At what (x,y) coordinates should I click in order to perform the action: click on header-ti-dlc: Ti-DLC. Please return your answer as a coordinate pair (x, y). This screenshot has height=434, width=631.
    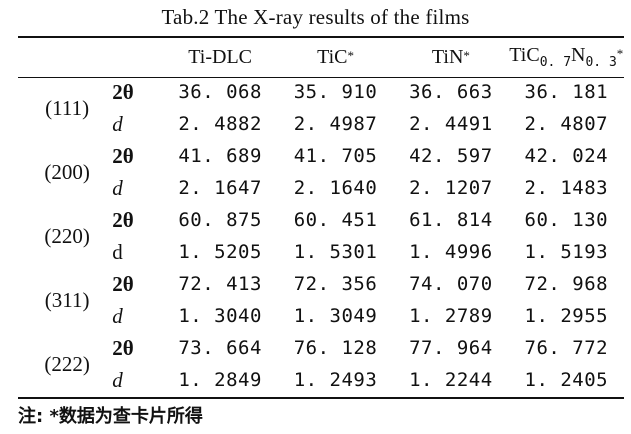
    Looking at the image, I should click on (219, 57).